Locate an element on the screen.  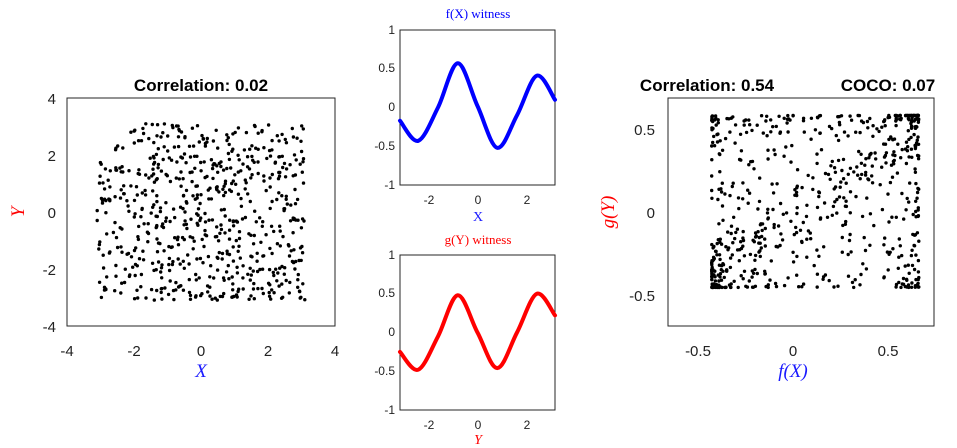
scatter-xy-xtick: 0 is located at coordinates (201, 351).